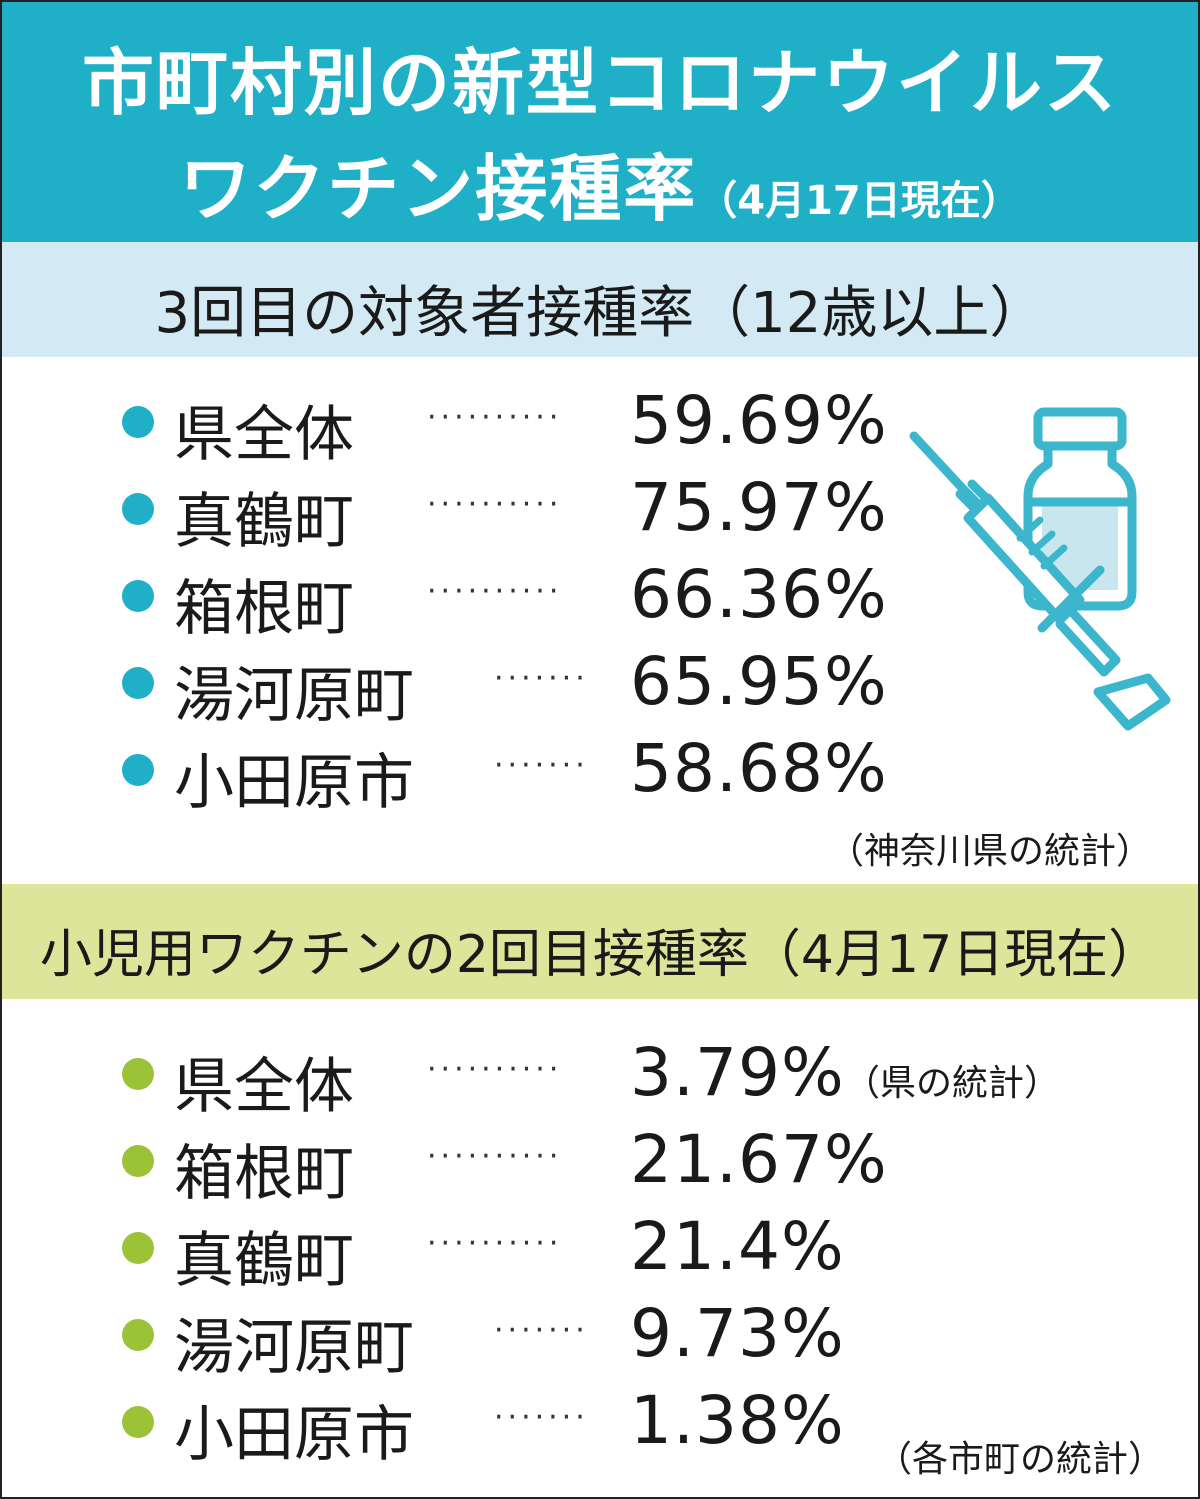 This screenshot has width=1200, height=1499. What do you see at coordinates (737, 1246) in the screenshot?
I see `row-value: 21.4%` at bounding box center [737, 1246].